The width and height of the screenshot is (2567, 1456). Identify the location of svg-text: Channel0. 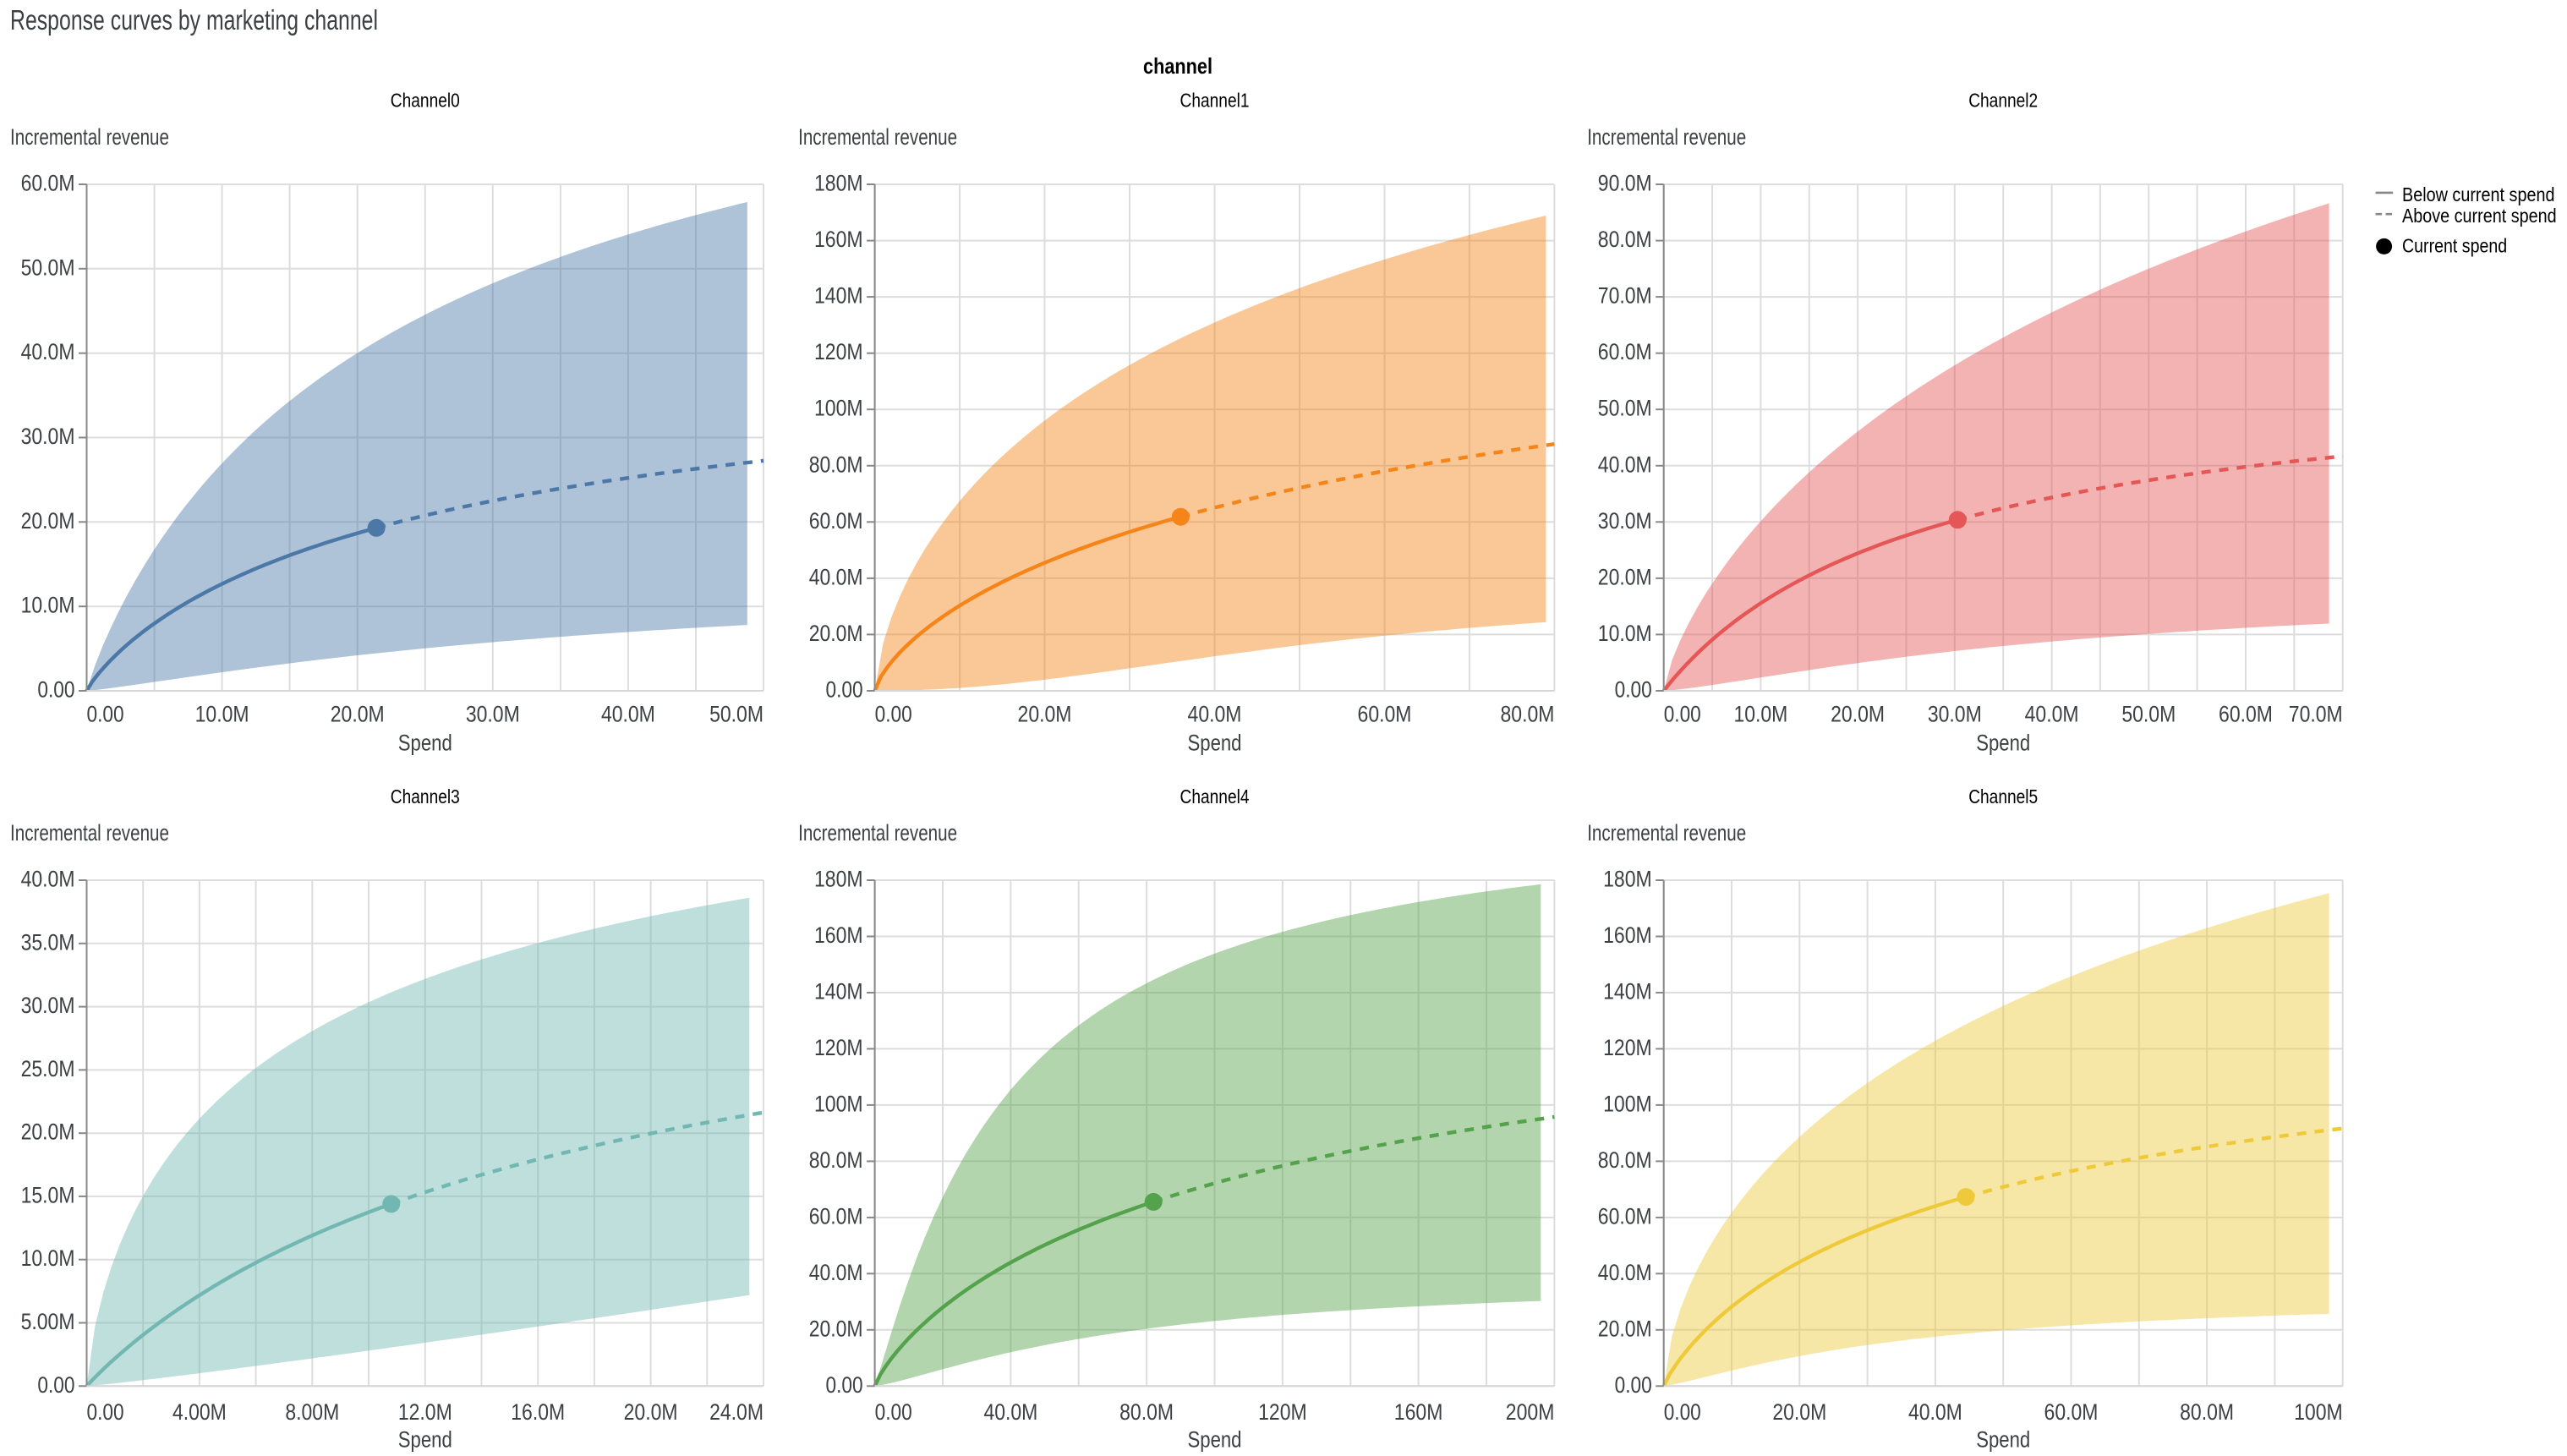
(425, 101).